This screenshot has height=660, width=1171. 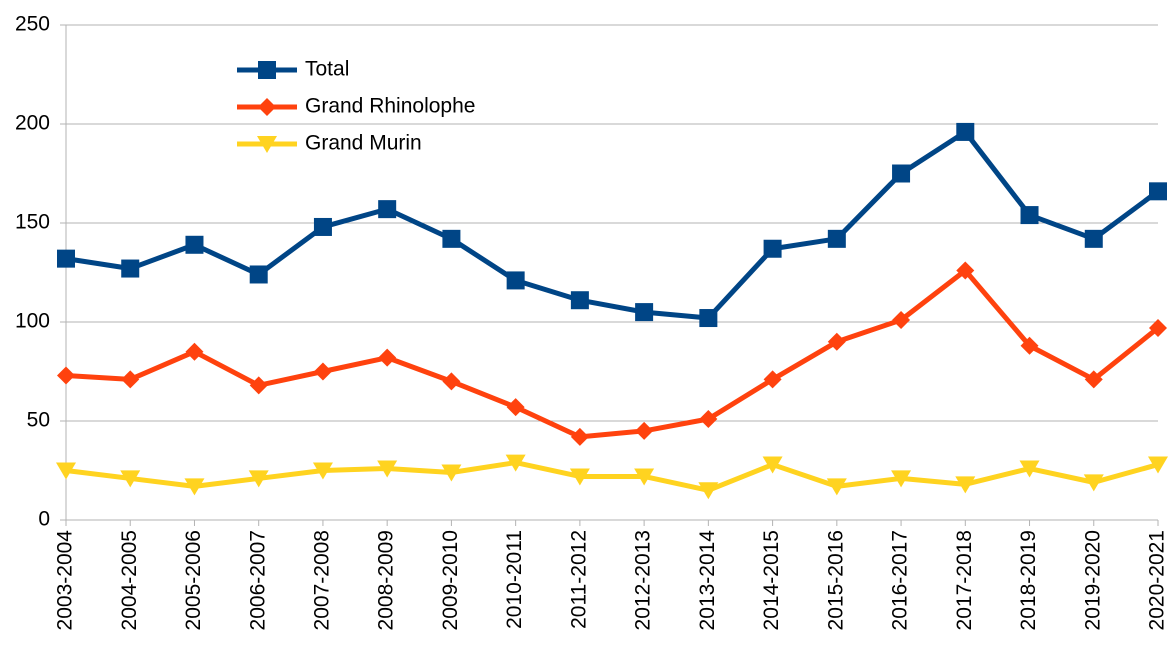 I want to click on x-tick-label: 2006-2007, so click(x=257, y=580).